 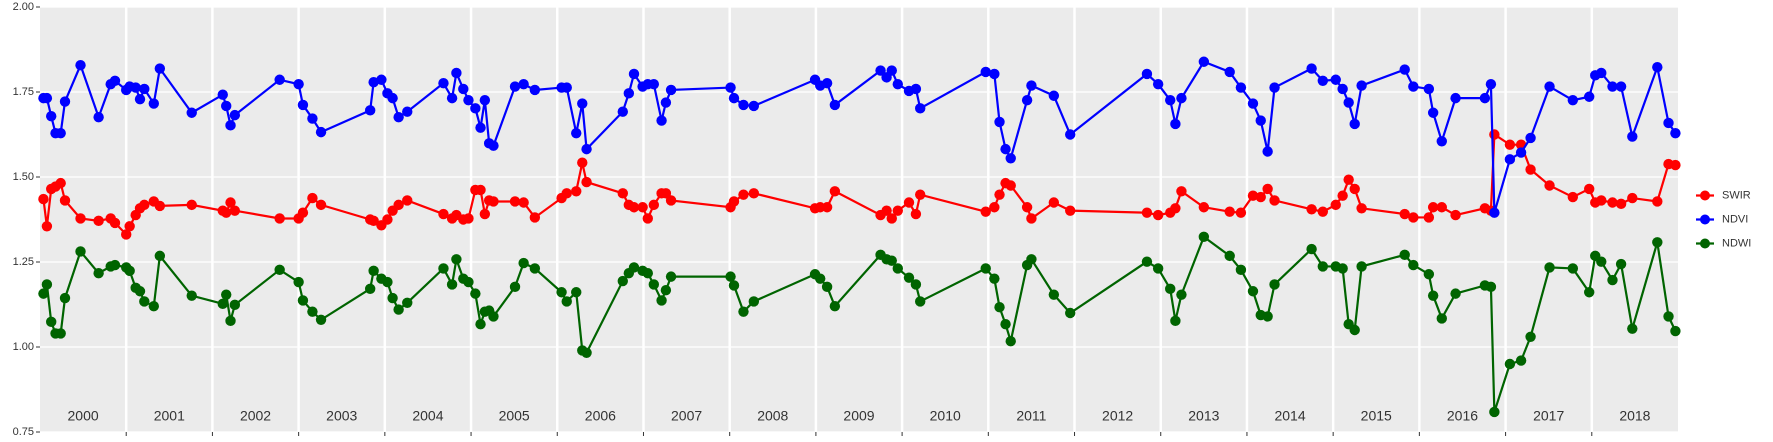 I want to click on year-label: 2016, so click(x=1462, y=416).